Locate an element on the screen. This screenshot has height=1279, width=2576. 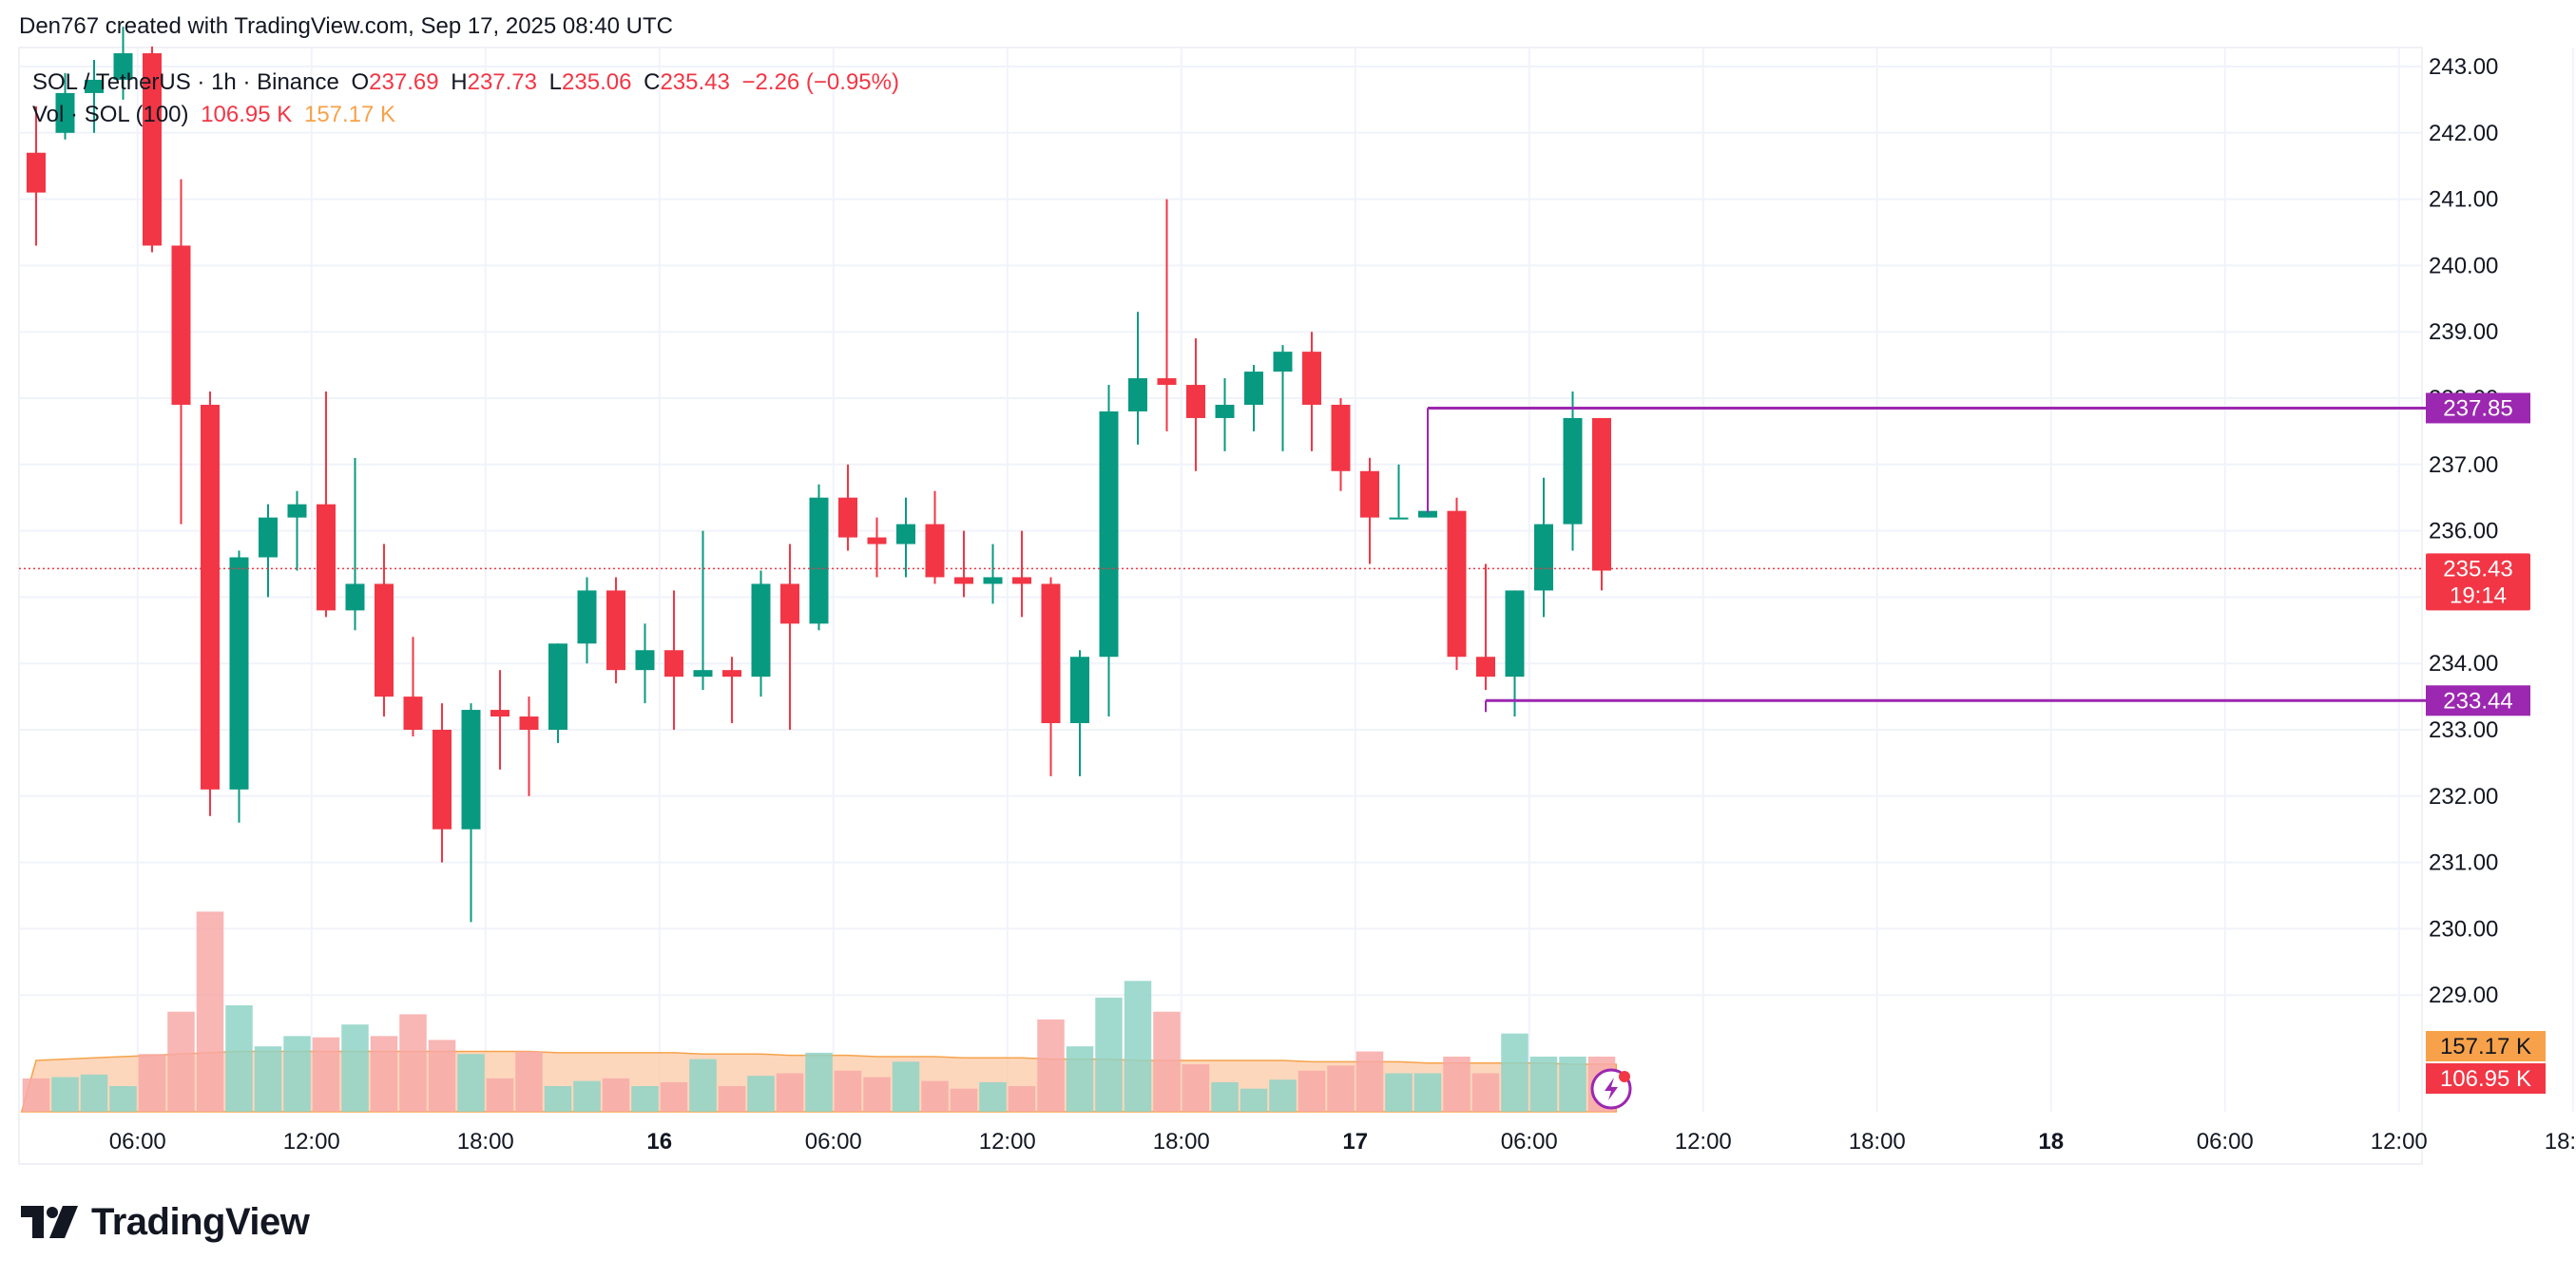
volume-value: 106.95 K is located at coordinates (247, 115).